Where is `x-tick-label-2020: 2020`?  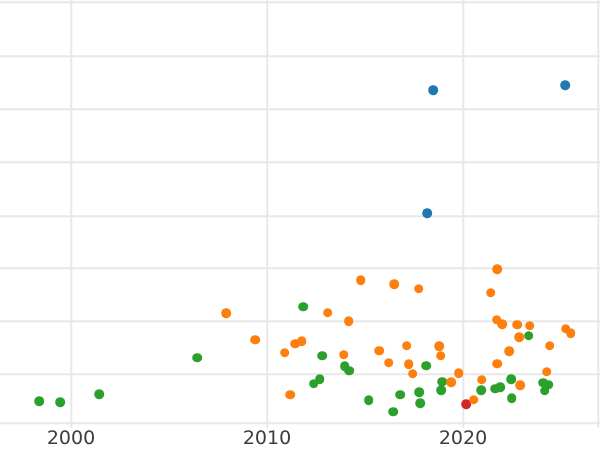
x-tick-label-2020: 2020 is located at coordinates (463, 438).